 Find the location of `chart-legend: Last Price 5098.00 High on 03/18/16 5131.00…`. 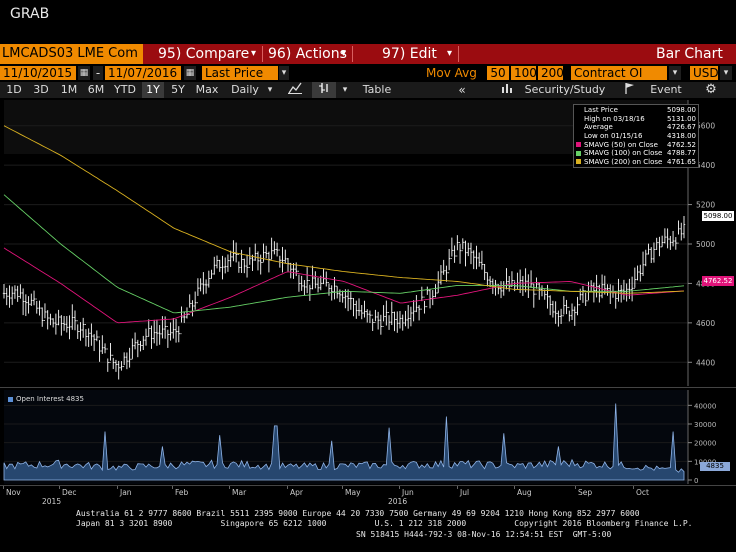

chart-legend: Last Price 5098.00 High on 03/18/16 5131.00… is located at coordinates (636, 136).